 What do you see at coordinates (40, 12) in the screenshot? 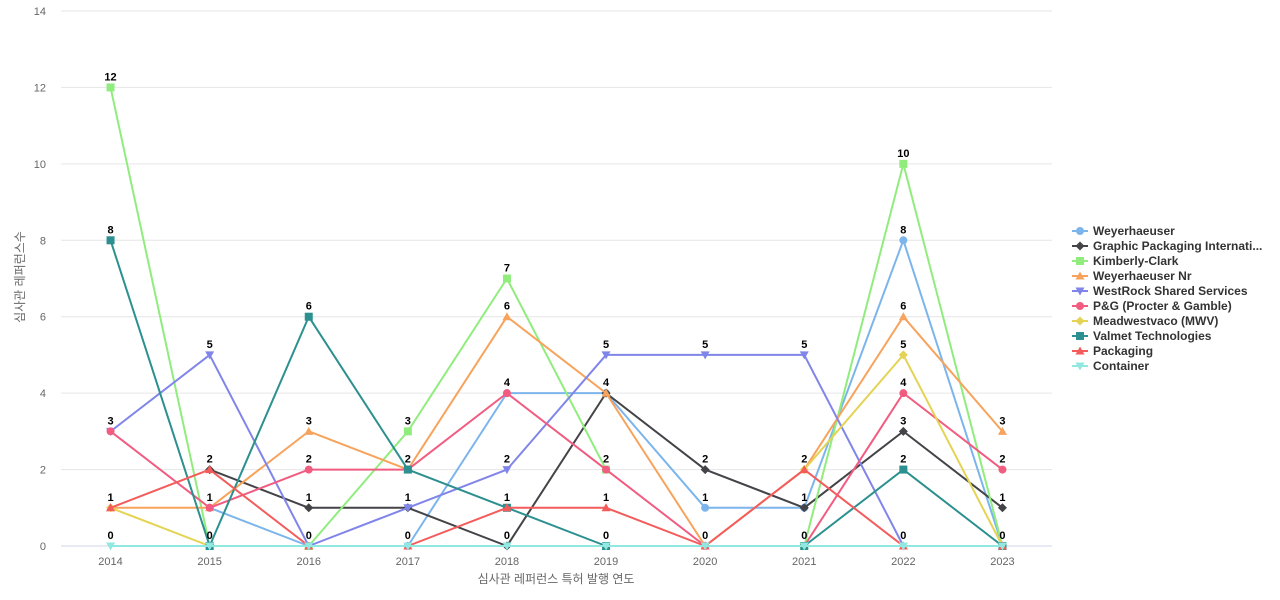
I see `y-tick-label: 14` at bounding box center [40, 12].